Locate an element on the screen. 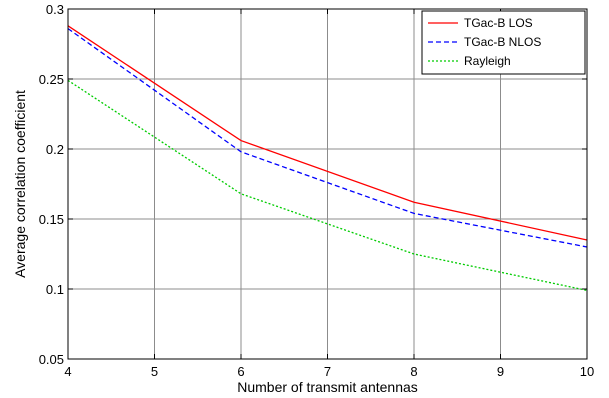 The width and height of the screenshot is (609, 398). x-tick-label: 6 is located at coordinates (240, 371).